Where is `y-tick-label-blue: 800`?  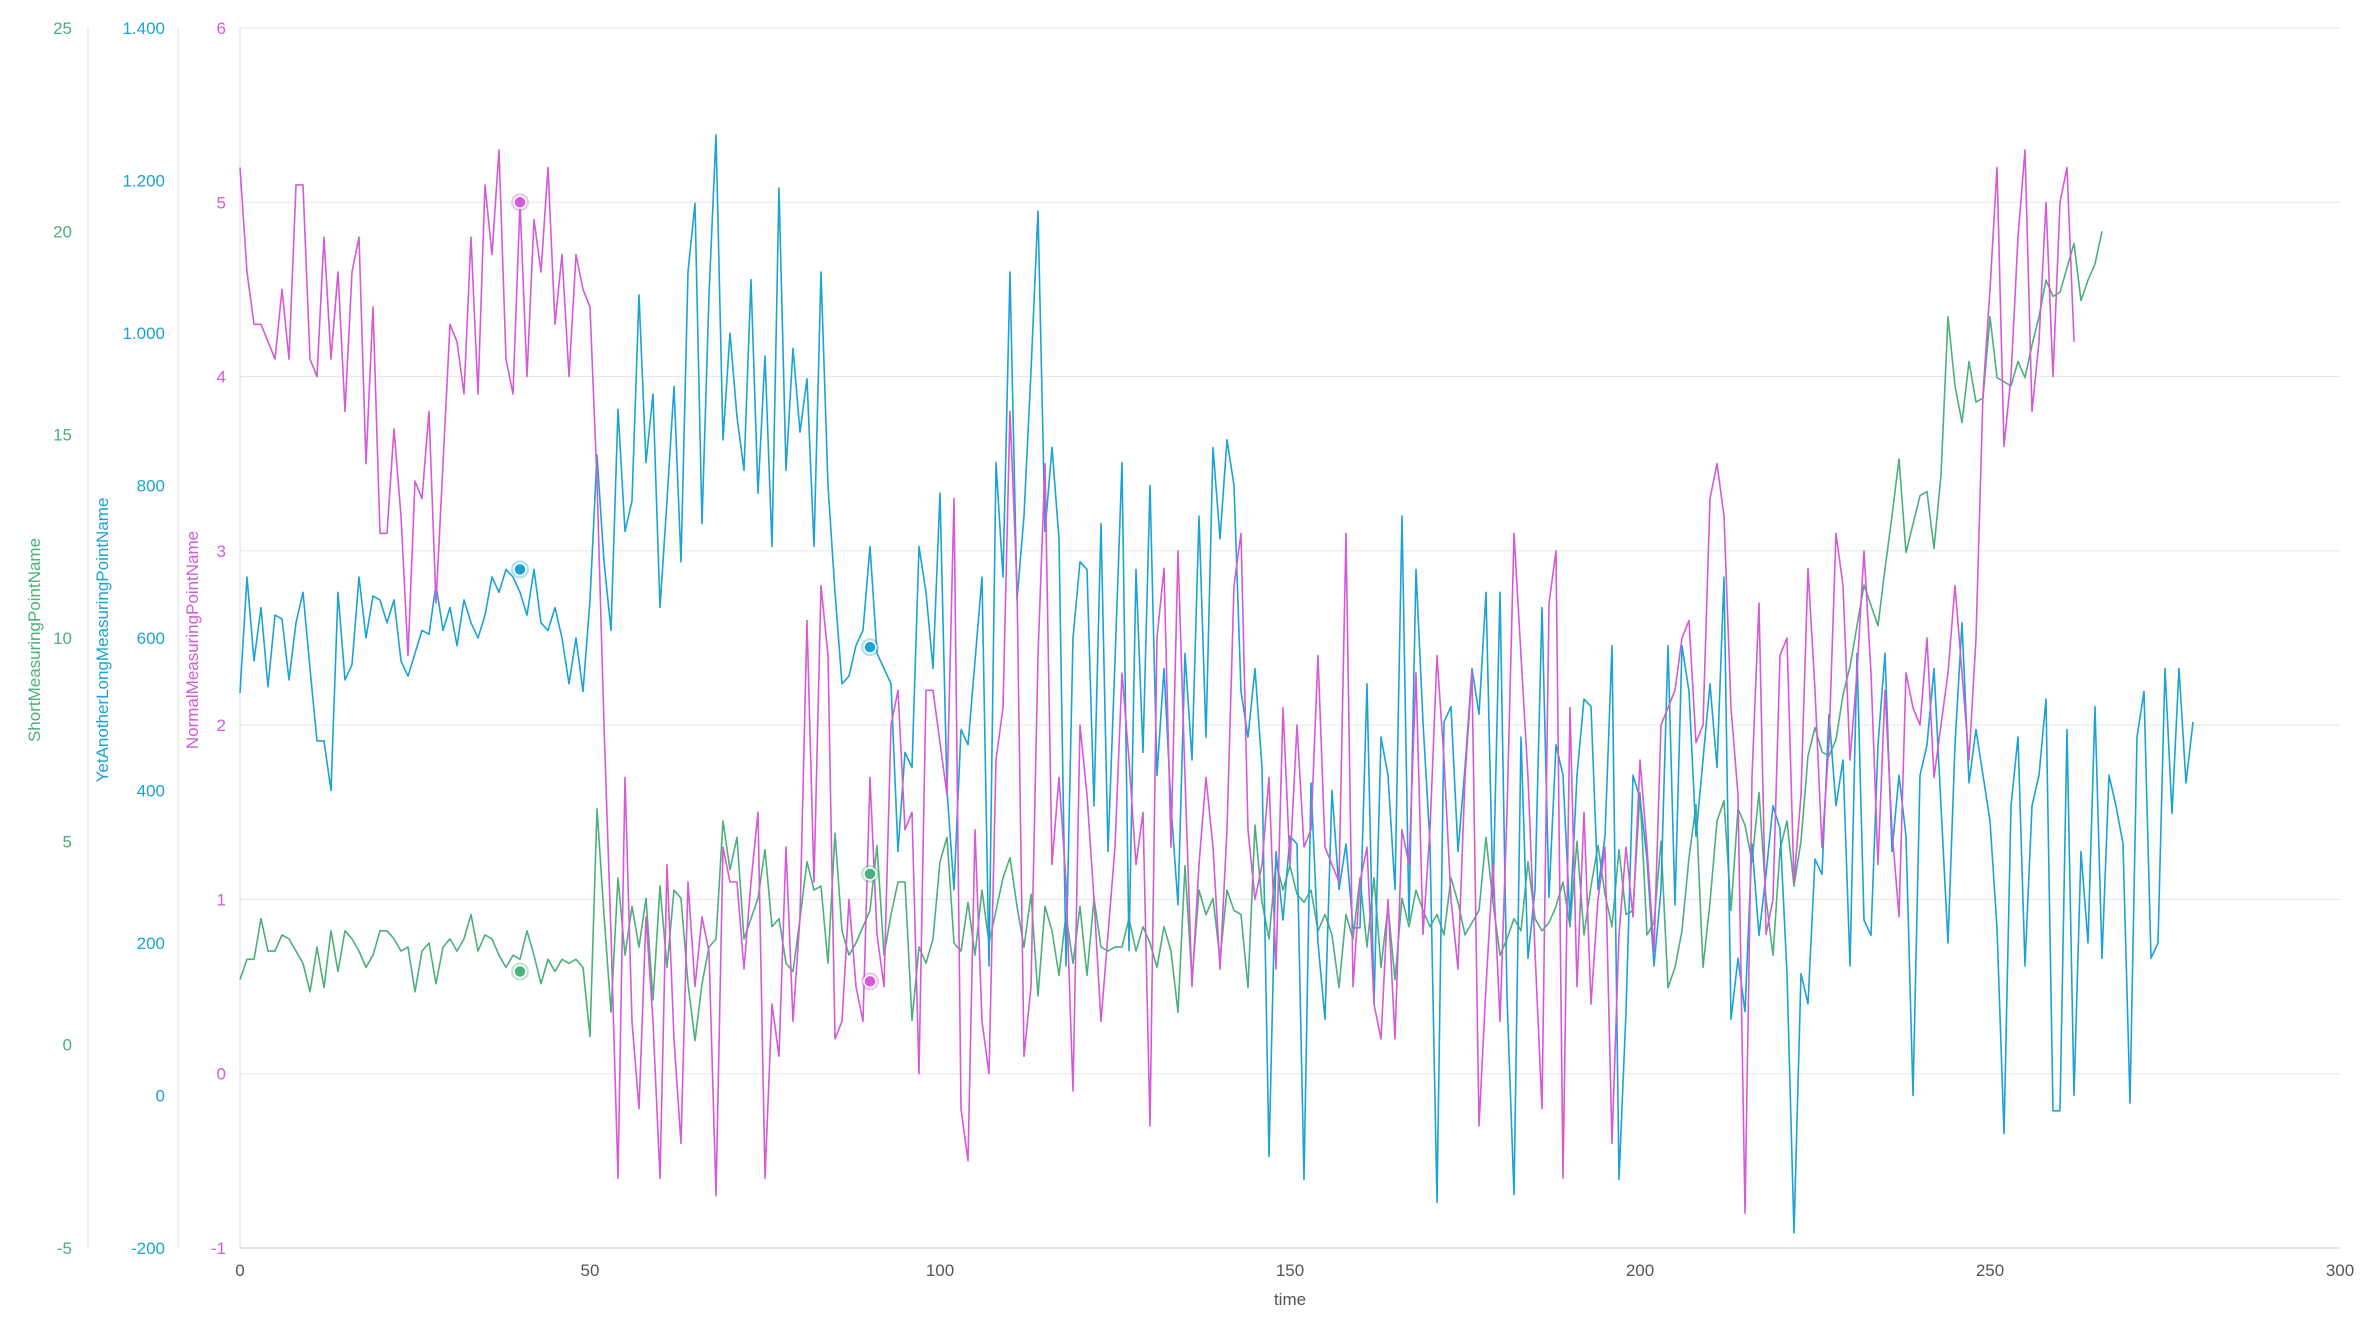
y-tick-label-blue: 800 is located at coordinates (151, 486).